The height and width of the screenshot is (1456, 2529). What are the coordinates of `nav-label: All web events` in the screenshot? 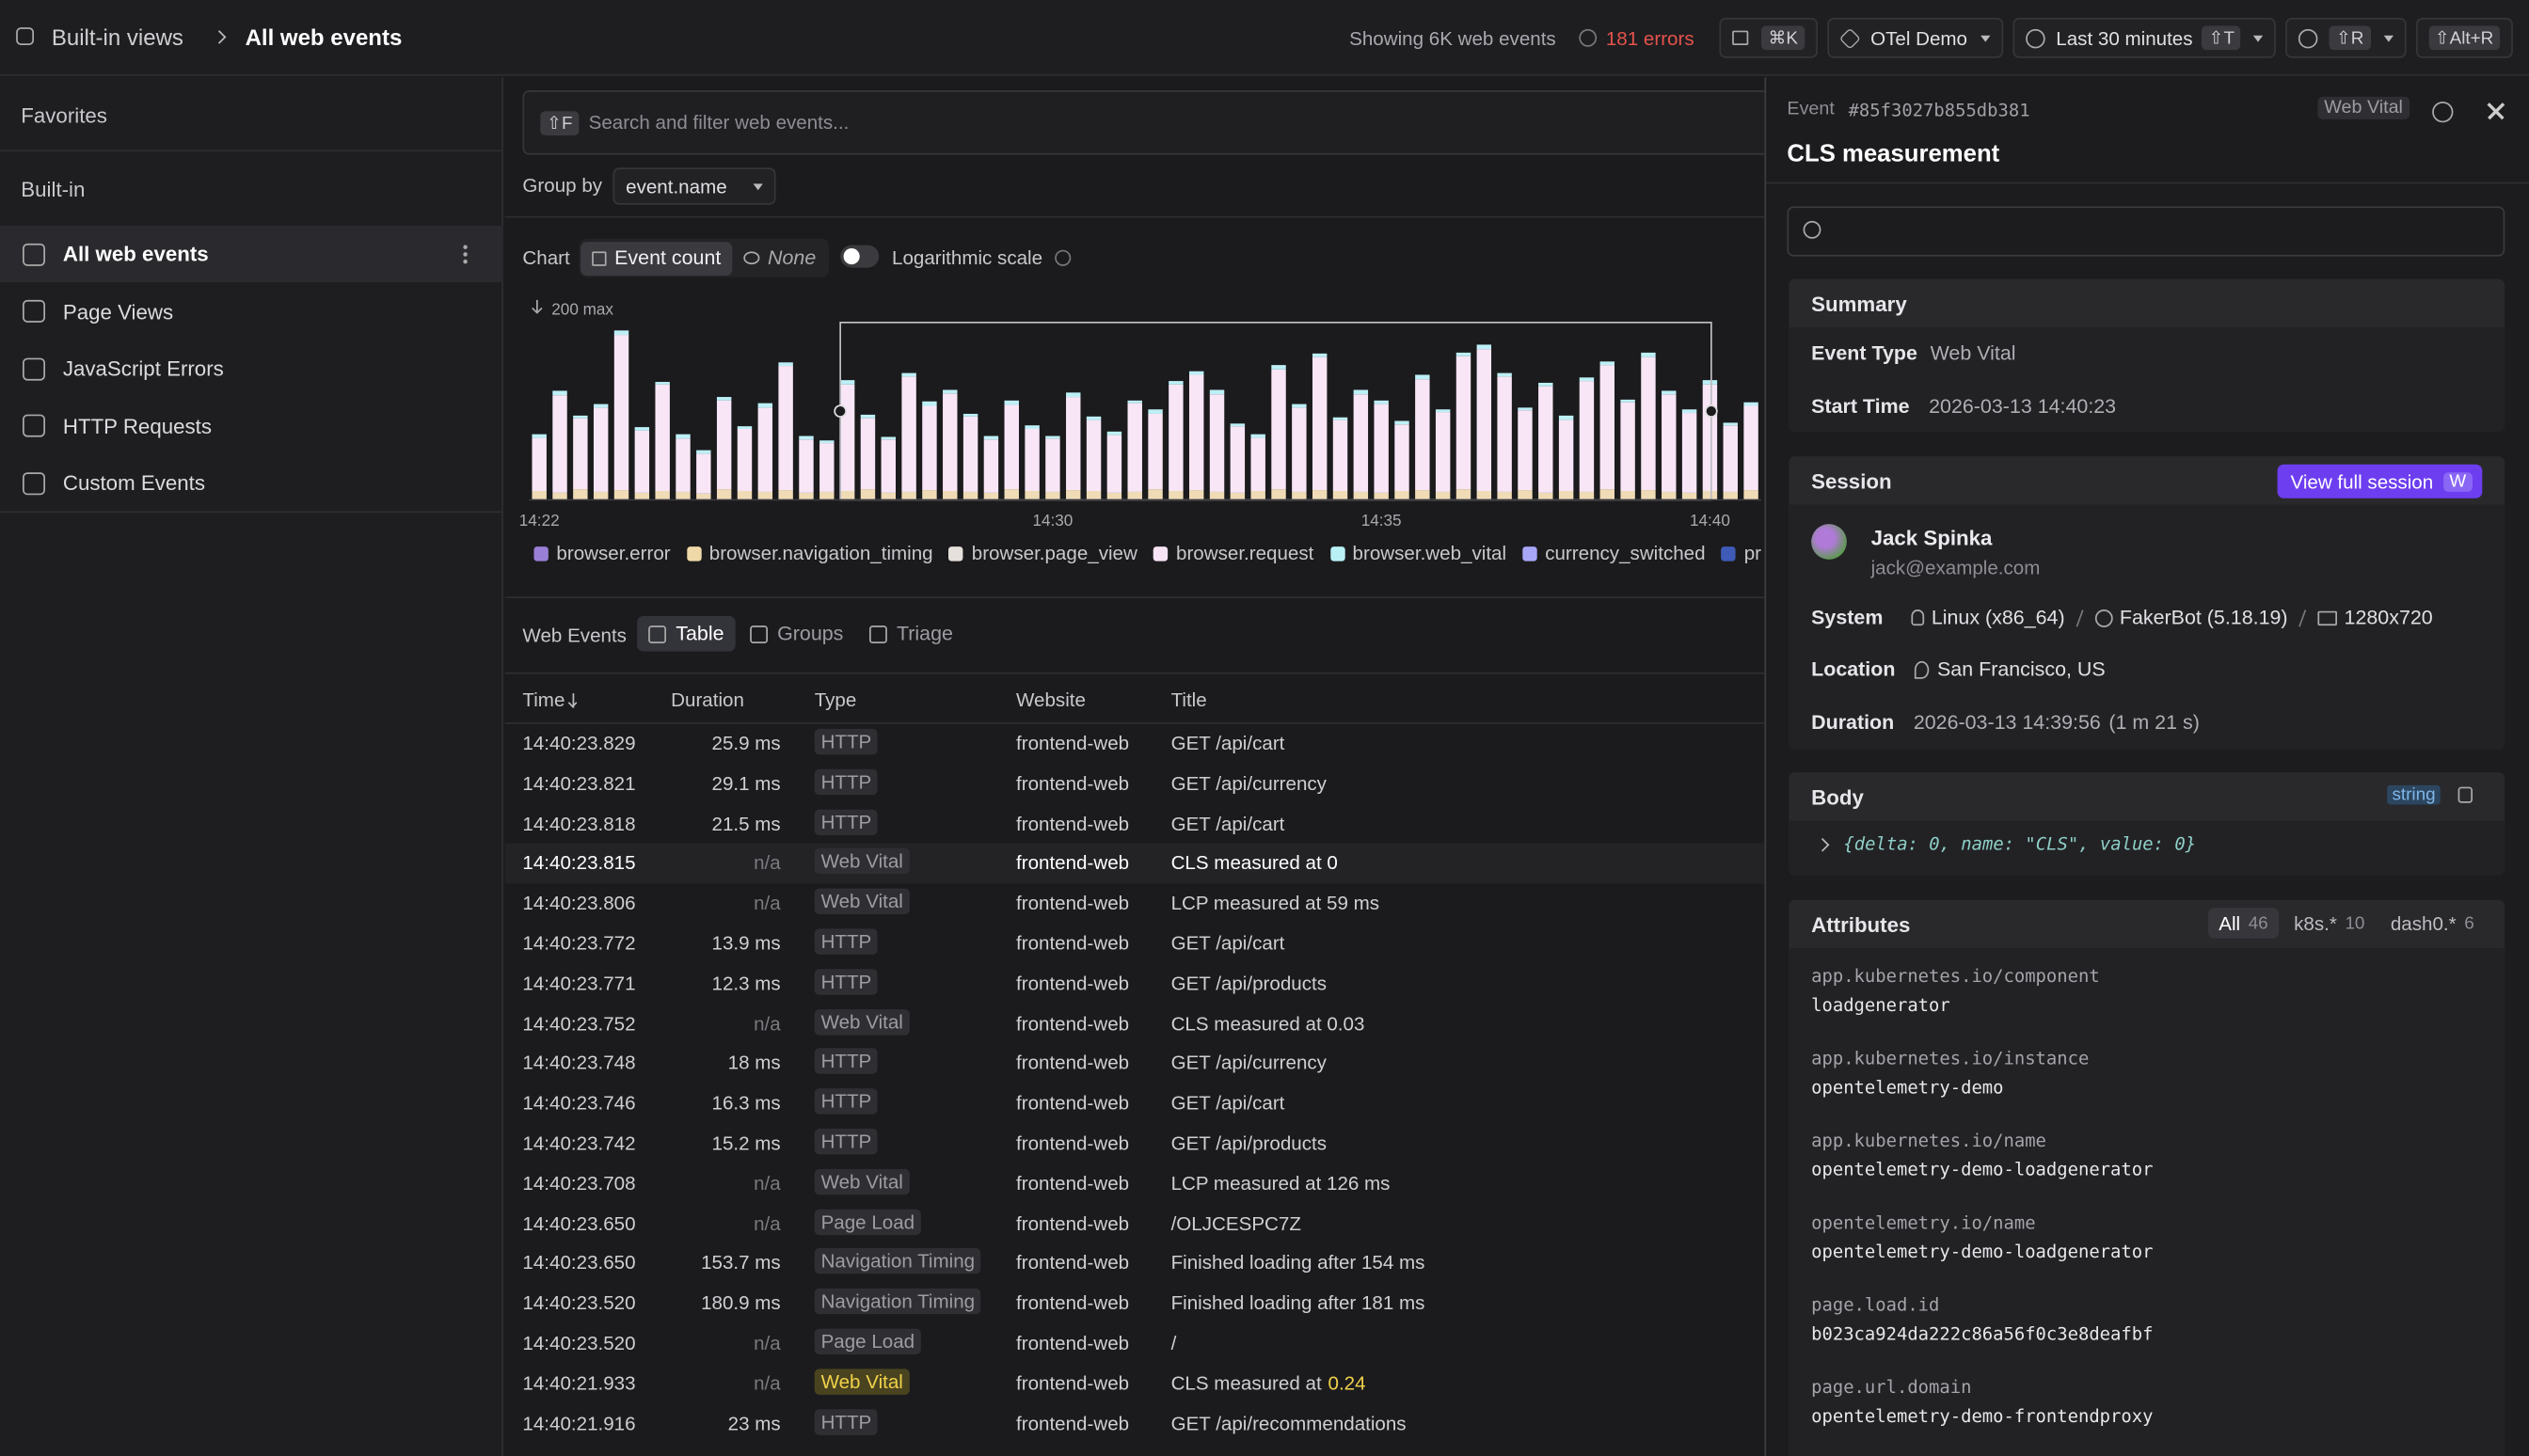 It's located at (136, 254).